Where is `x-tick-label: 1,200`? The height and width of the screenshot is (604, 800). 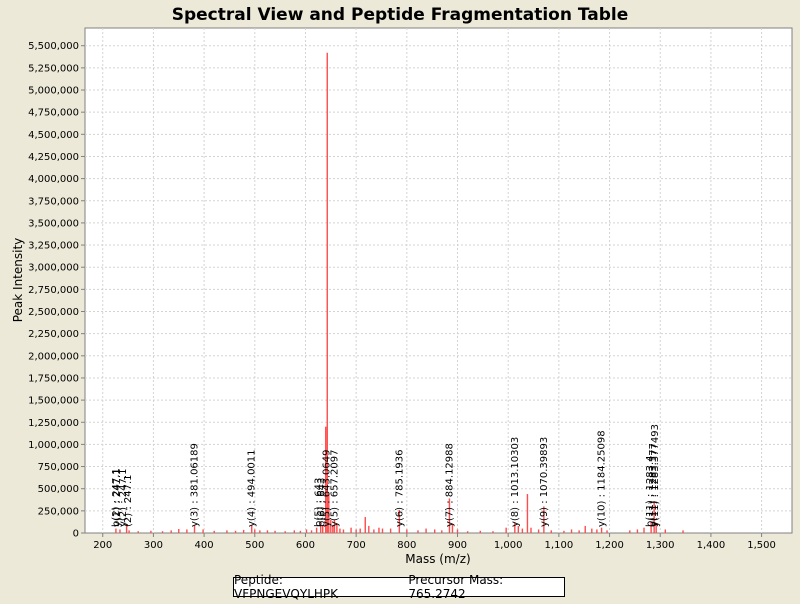
x-tick-label: 1,200 is located at coordinates (609, 545).